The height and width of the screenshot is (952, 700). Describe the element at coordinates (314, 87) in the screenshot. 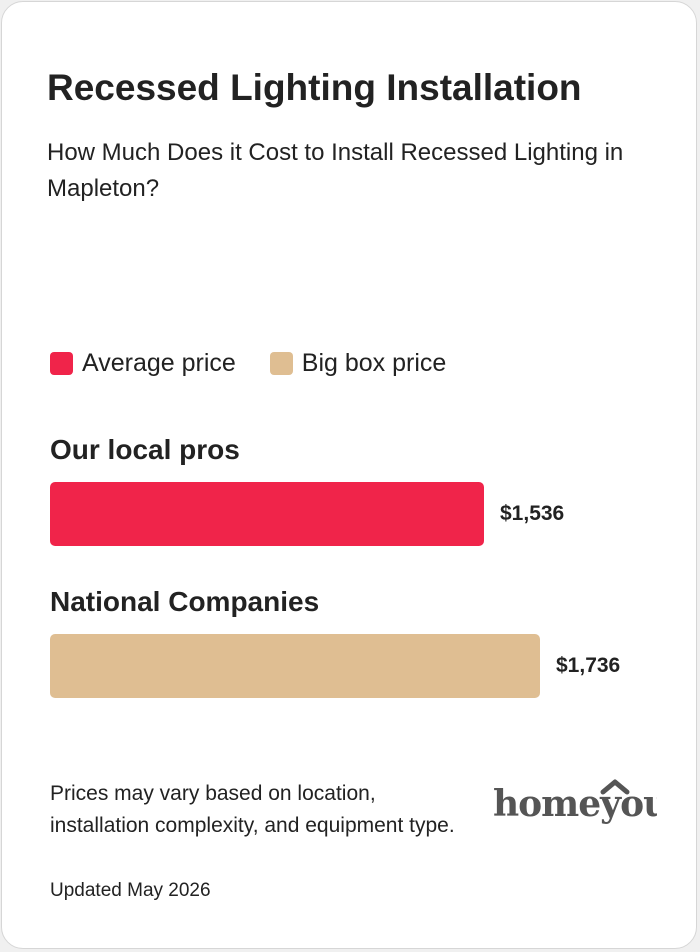

I see `page-title: Recessed Lighting Installation` at that location.